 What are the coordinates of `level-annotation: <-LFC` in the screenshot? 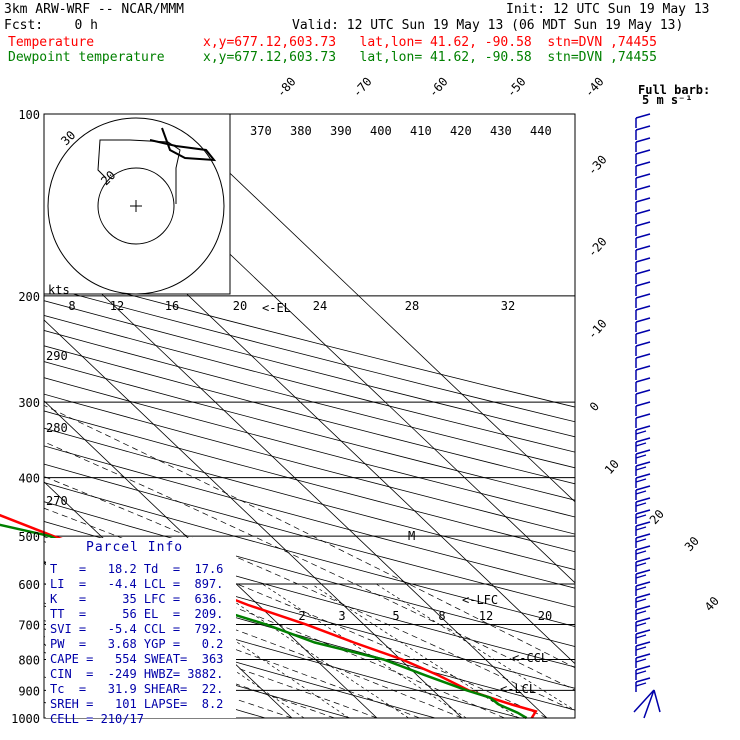 It's located at (480, 600).